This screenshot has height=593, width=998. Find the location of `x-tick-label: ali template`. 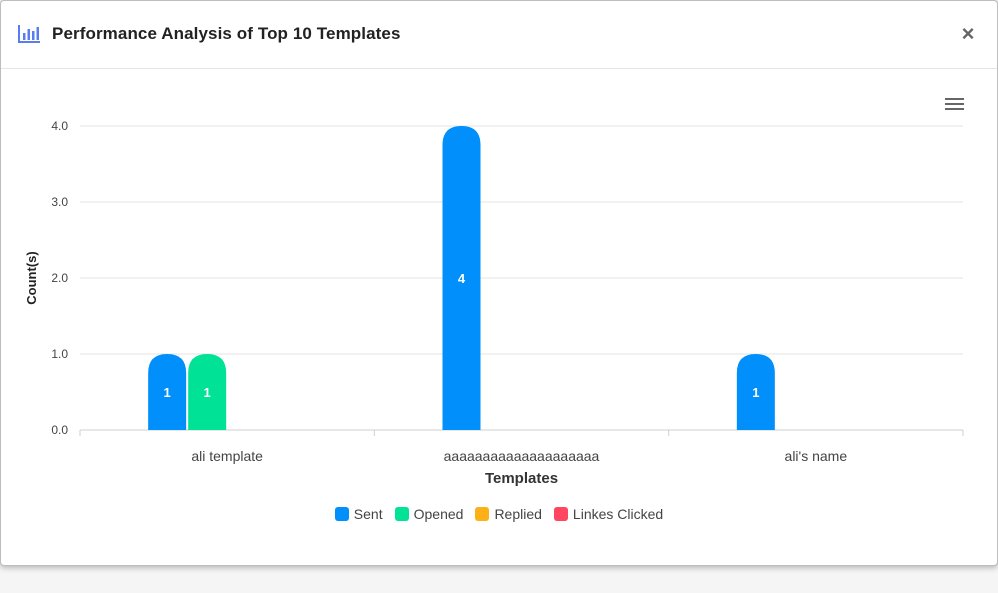

x-tick-label: ali template is located at coordinates (227, 456).